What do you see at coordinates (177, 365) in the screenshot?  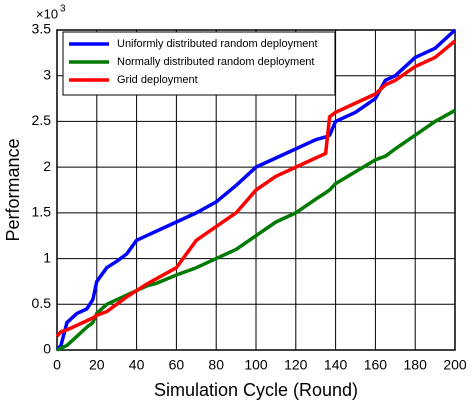 I see `x-tick-label: 60` at bounding box center [177, 365].